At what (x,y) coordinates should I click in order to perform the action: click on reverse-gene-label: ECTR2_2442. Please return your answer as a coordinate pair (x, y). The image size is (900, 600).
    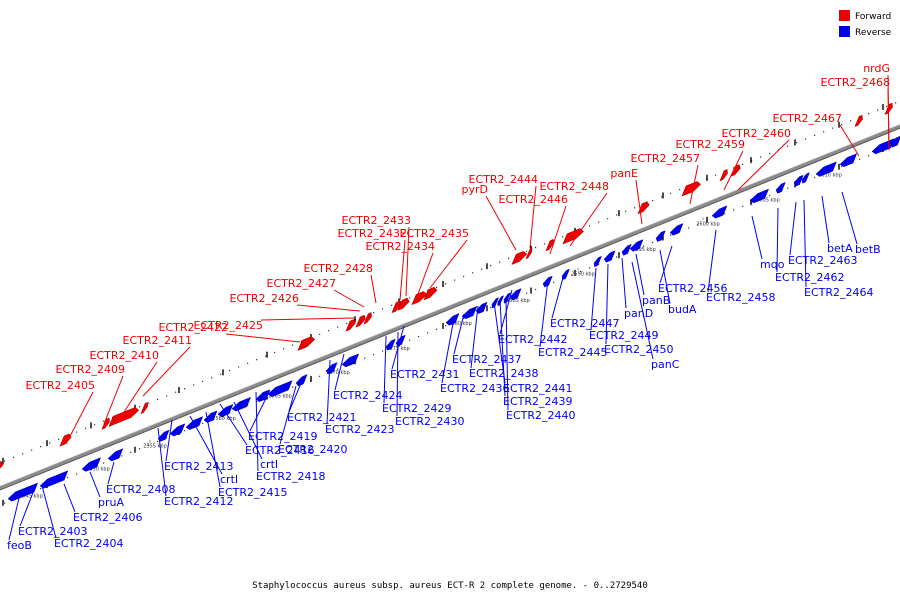
    Looking at the image, I should click on (533, 339).